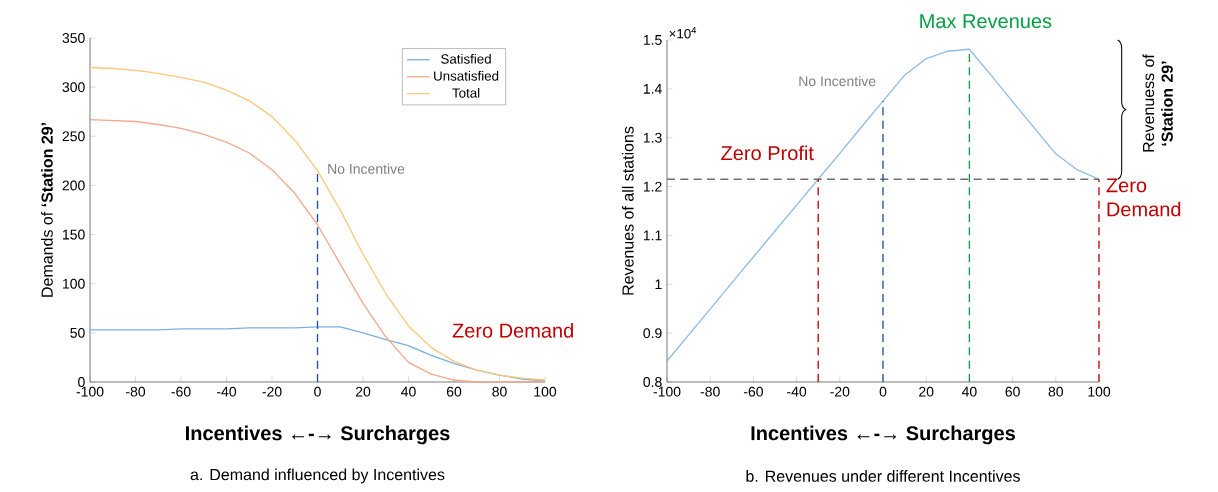  Describe the element at coordinates (466, 58) in the screenshot. I see `legend-label: Satisfied` at that location.